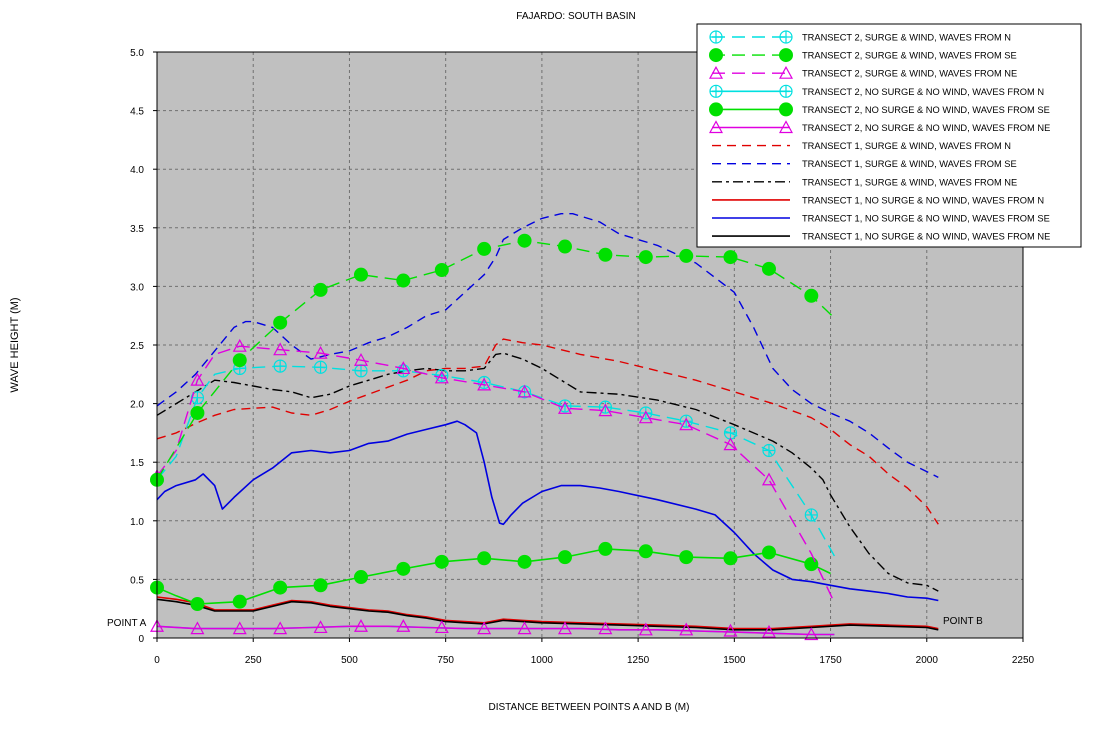 The height and width of the screenshot is (732, 1093). I want to click on y-tick-label: 0, so click(141, 639).